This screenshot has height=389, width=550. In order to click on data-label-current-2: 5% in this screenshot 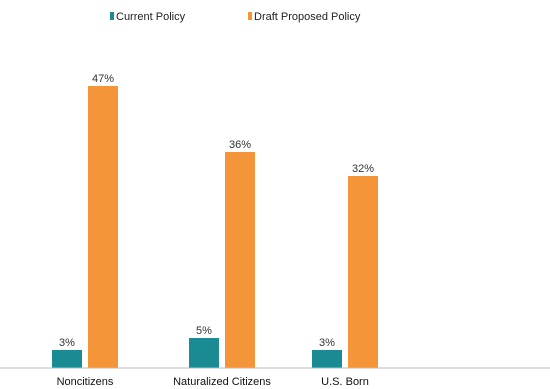, I will do `click(204, 331)`.